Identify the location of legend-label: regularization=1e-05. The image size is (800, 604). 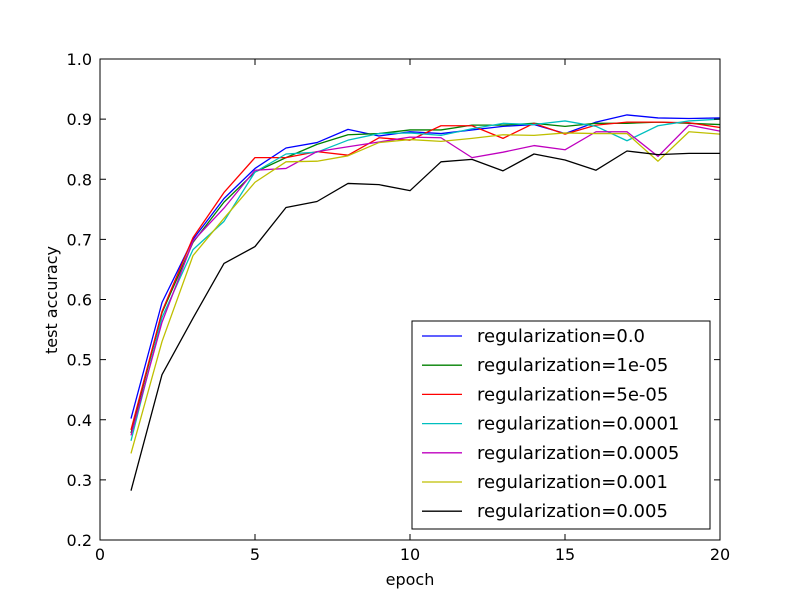
(572, 365).